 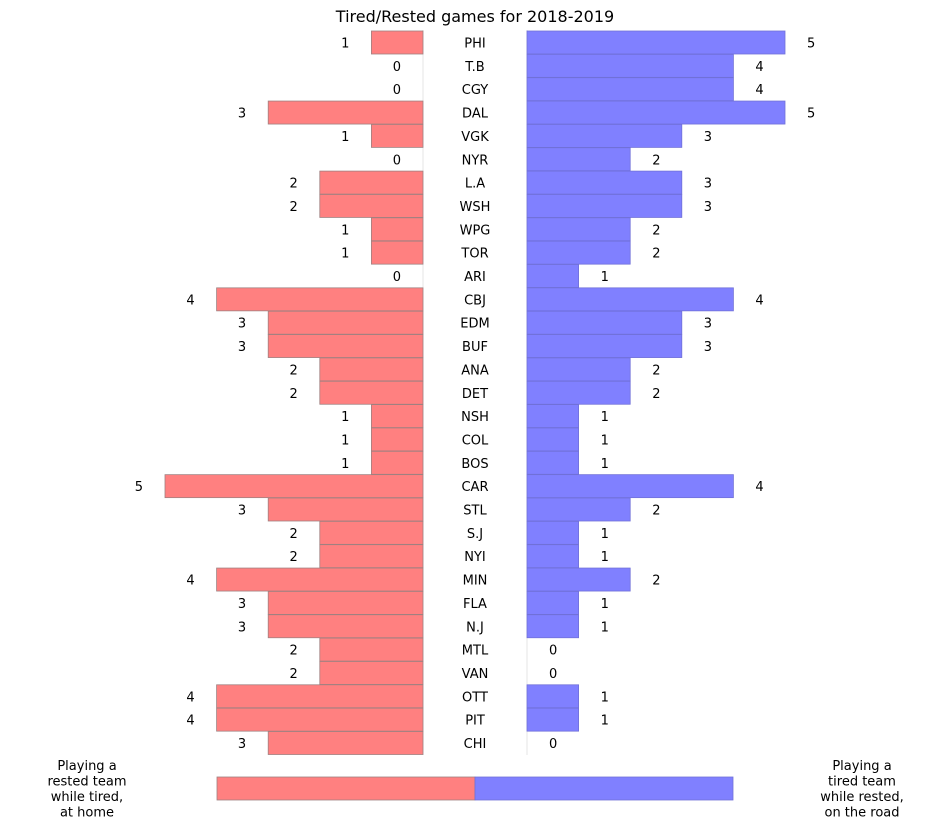 What do you see at coordinates (708, 324) in the screenshot?
I see `value-right-EDM: 3` at bounding box center [708, 324].